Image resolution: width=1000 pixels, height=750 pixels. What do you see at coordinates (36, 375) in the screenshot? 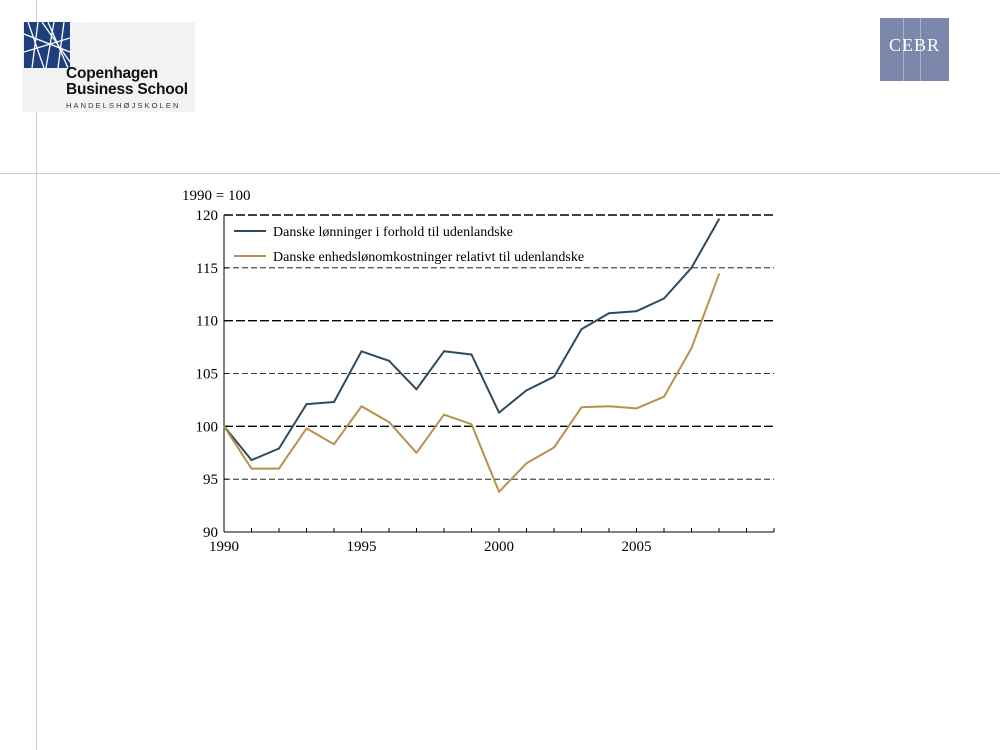
I see `vertical-divider` at bounding box center [36, 375].